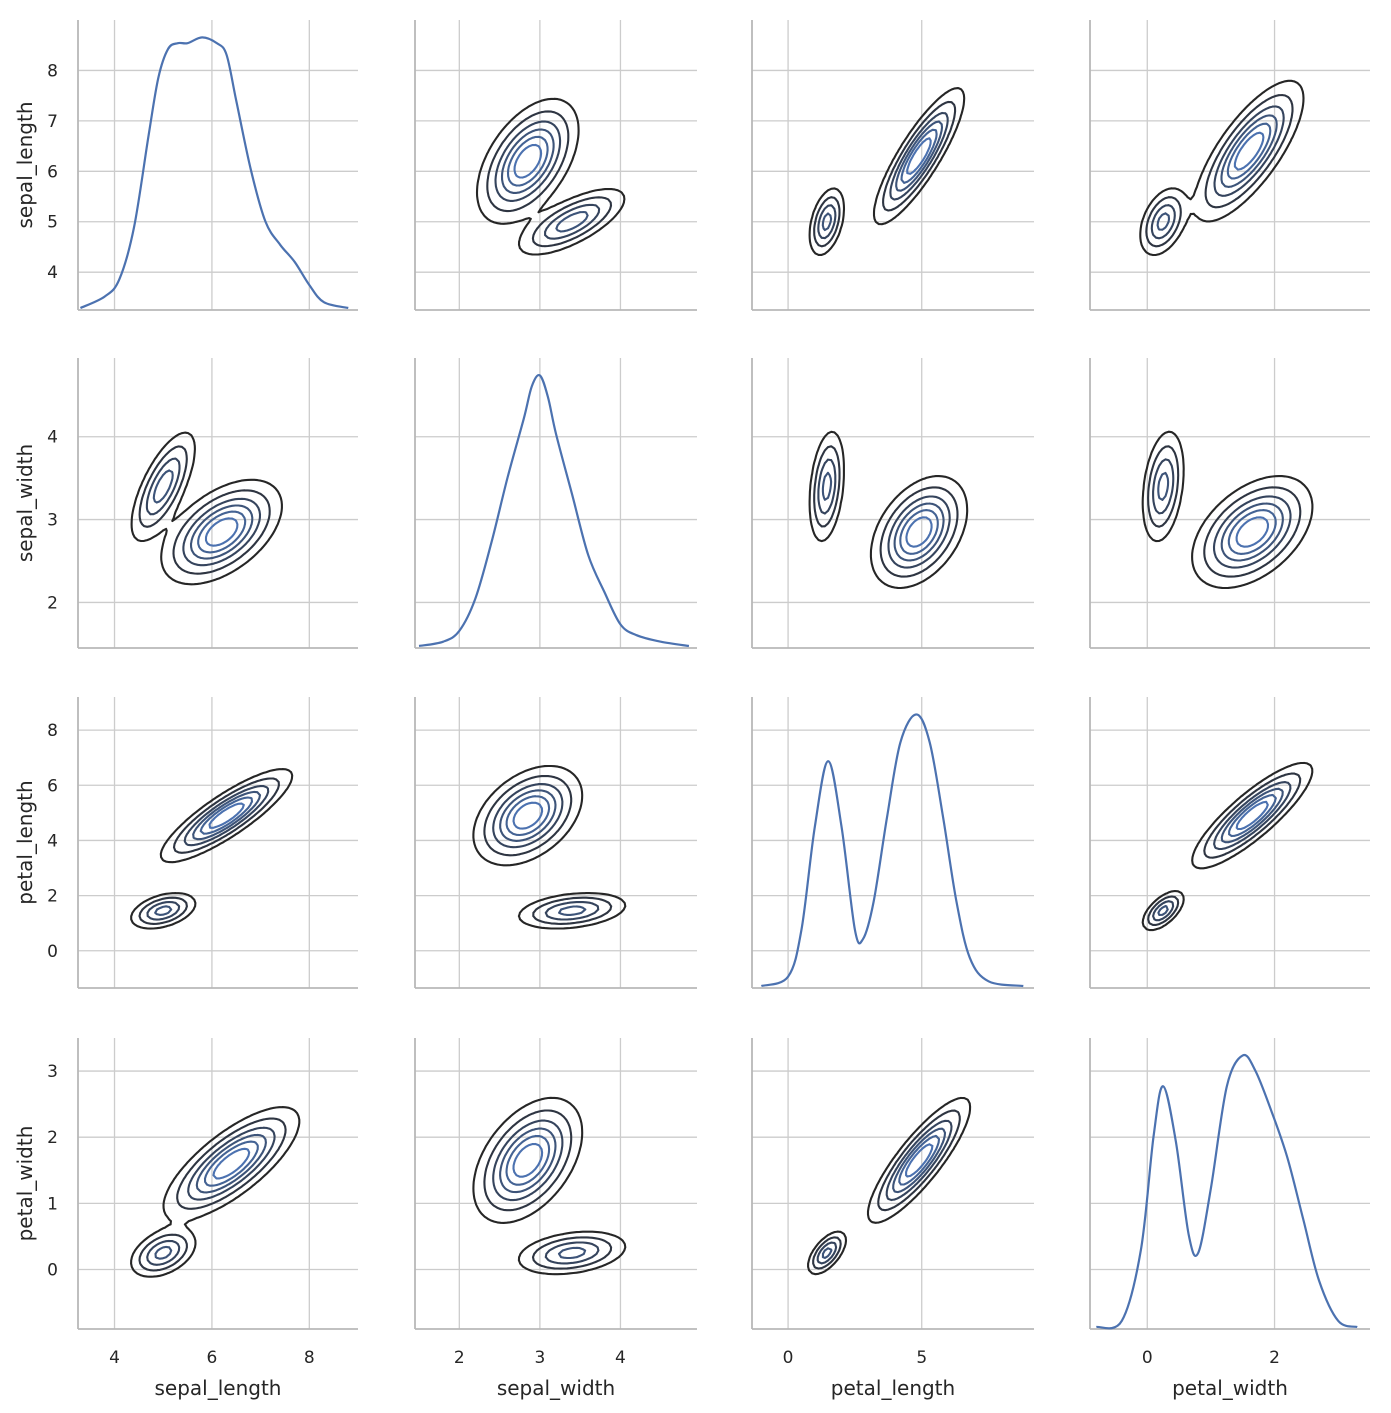 The height and width of the screenshot is (1413, 1391). What do you see at coordinates (620, 1358) in the screenshot?
I see `x-tick-label: 4` at bounding box center [620, 1358].